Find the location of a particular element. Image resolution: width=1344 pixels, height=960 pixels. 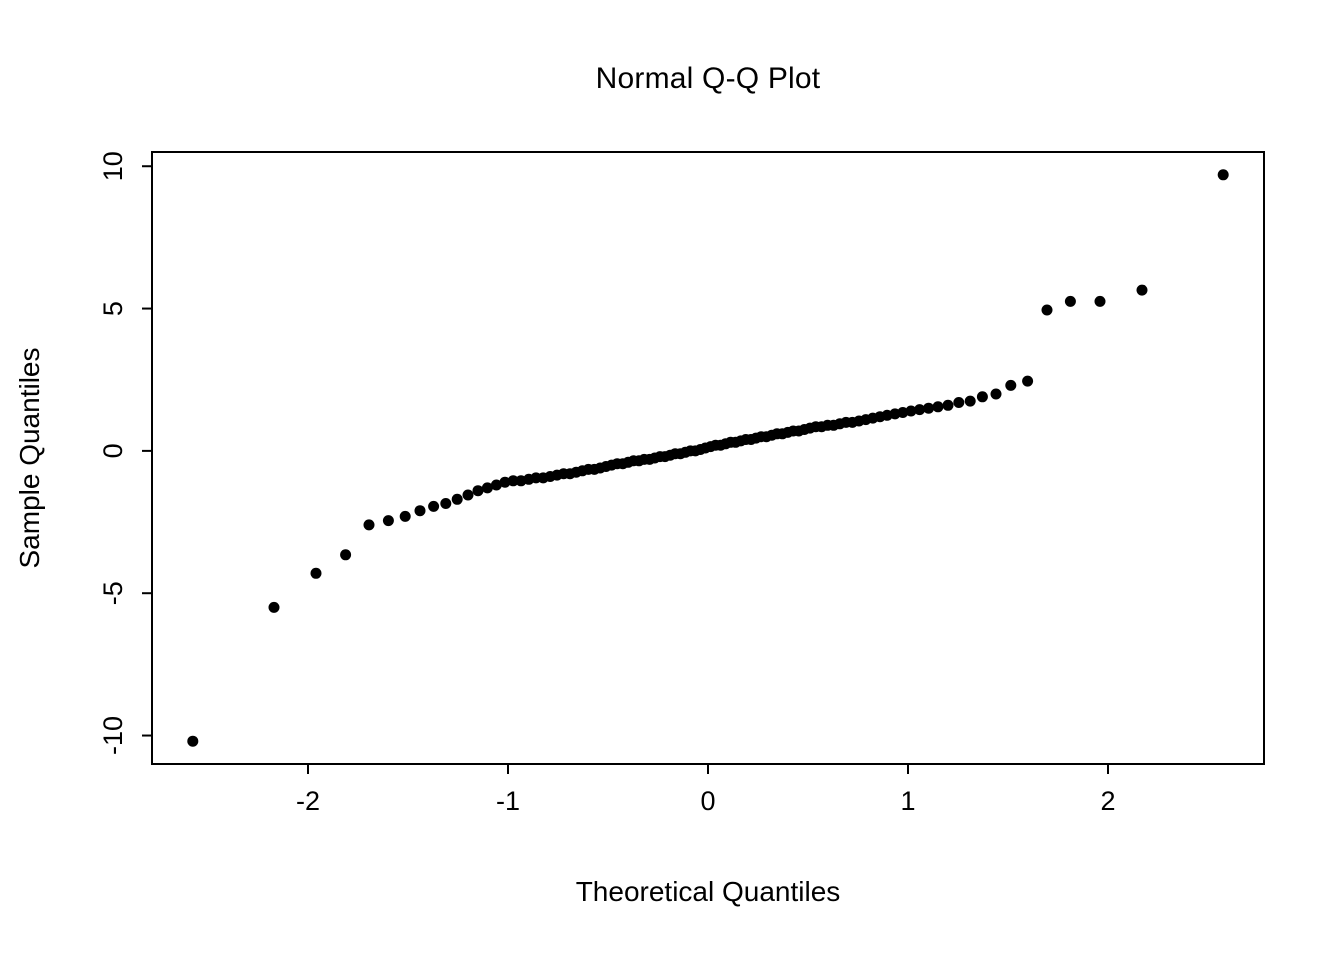

chart-title: Normal Q-Q Plot is located at coordinates (708, 78).